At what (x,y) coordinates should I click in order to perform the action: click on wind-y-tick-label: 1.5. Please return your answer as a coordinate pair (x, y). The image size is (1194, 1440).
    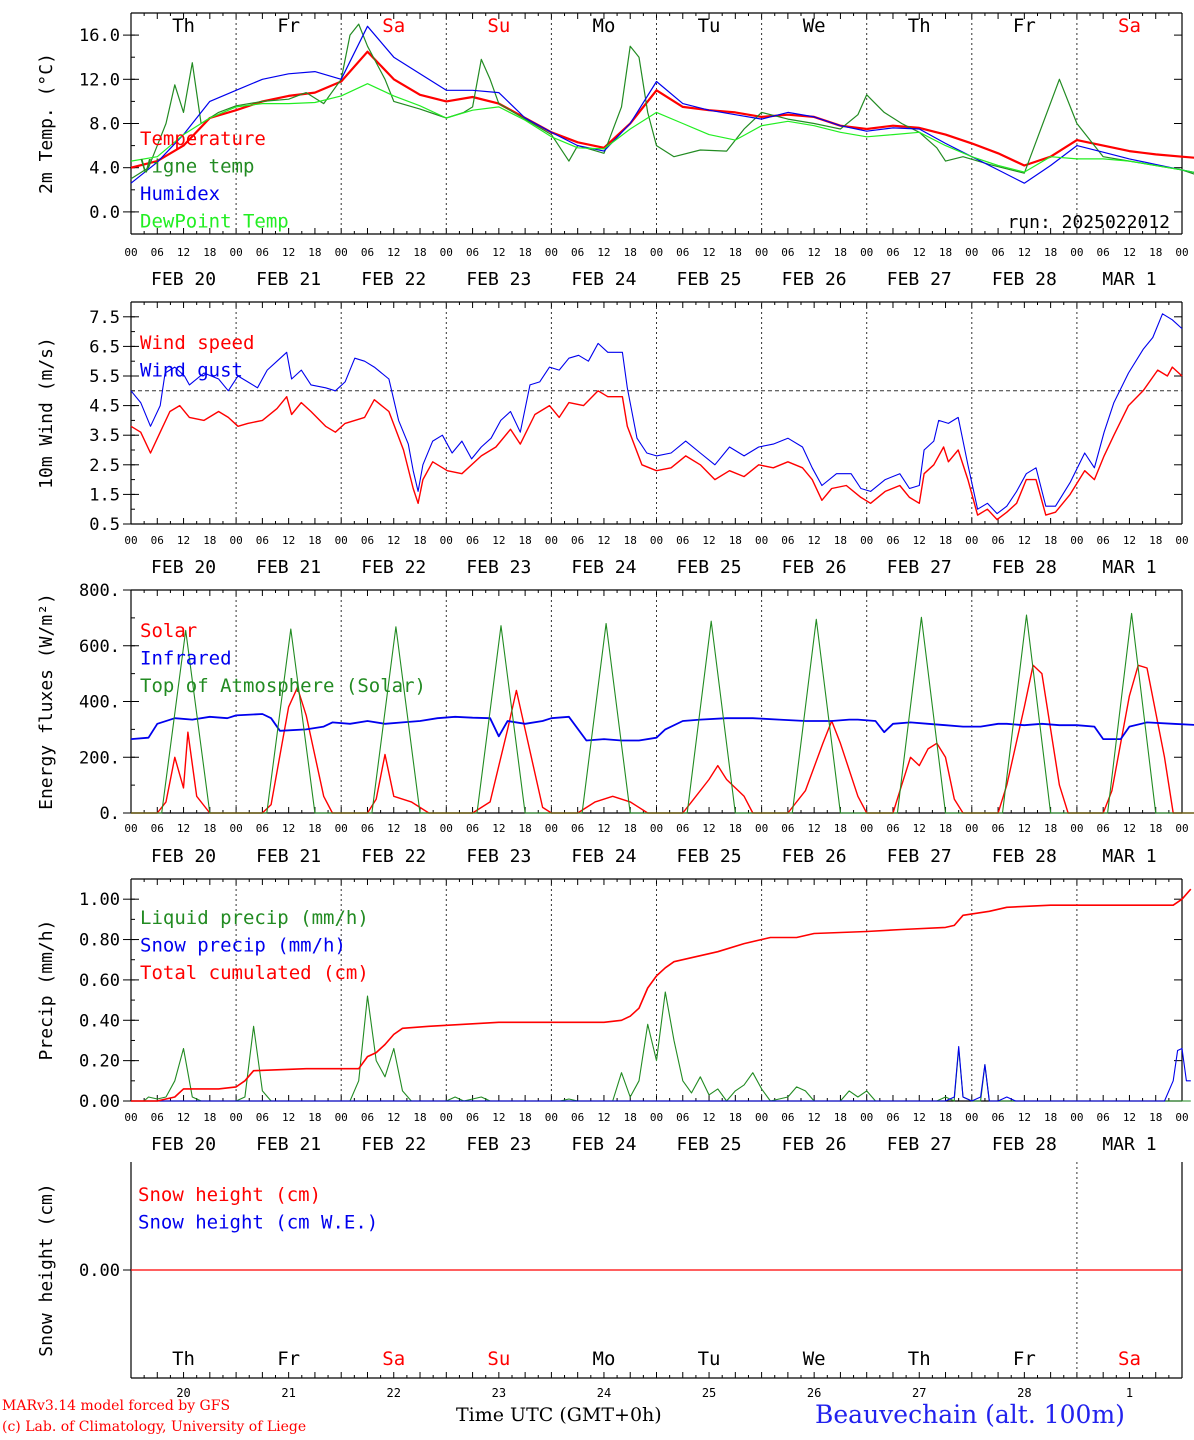
    Looking at the image, I should click on (104, 495).